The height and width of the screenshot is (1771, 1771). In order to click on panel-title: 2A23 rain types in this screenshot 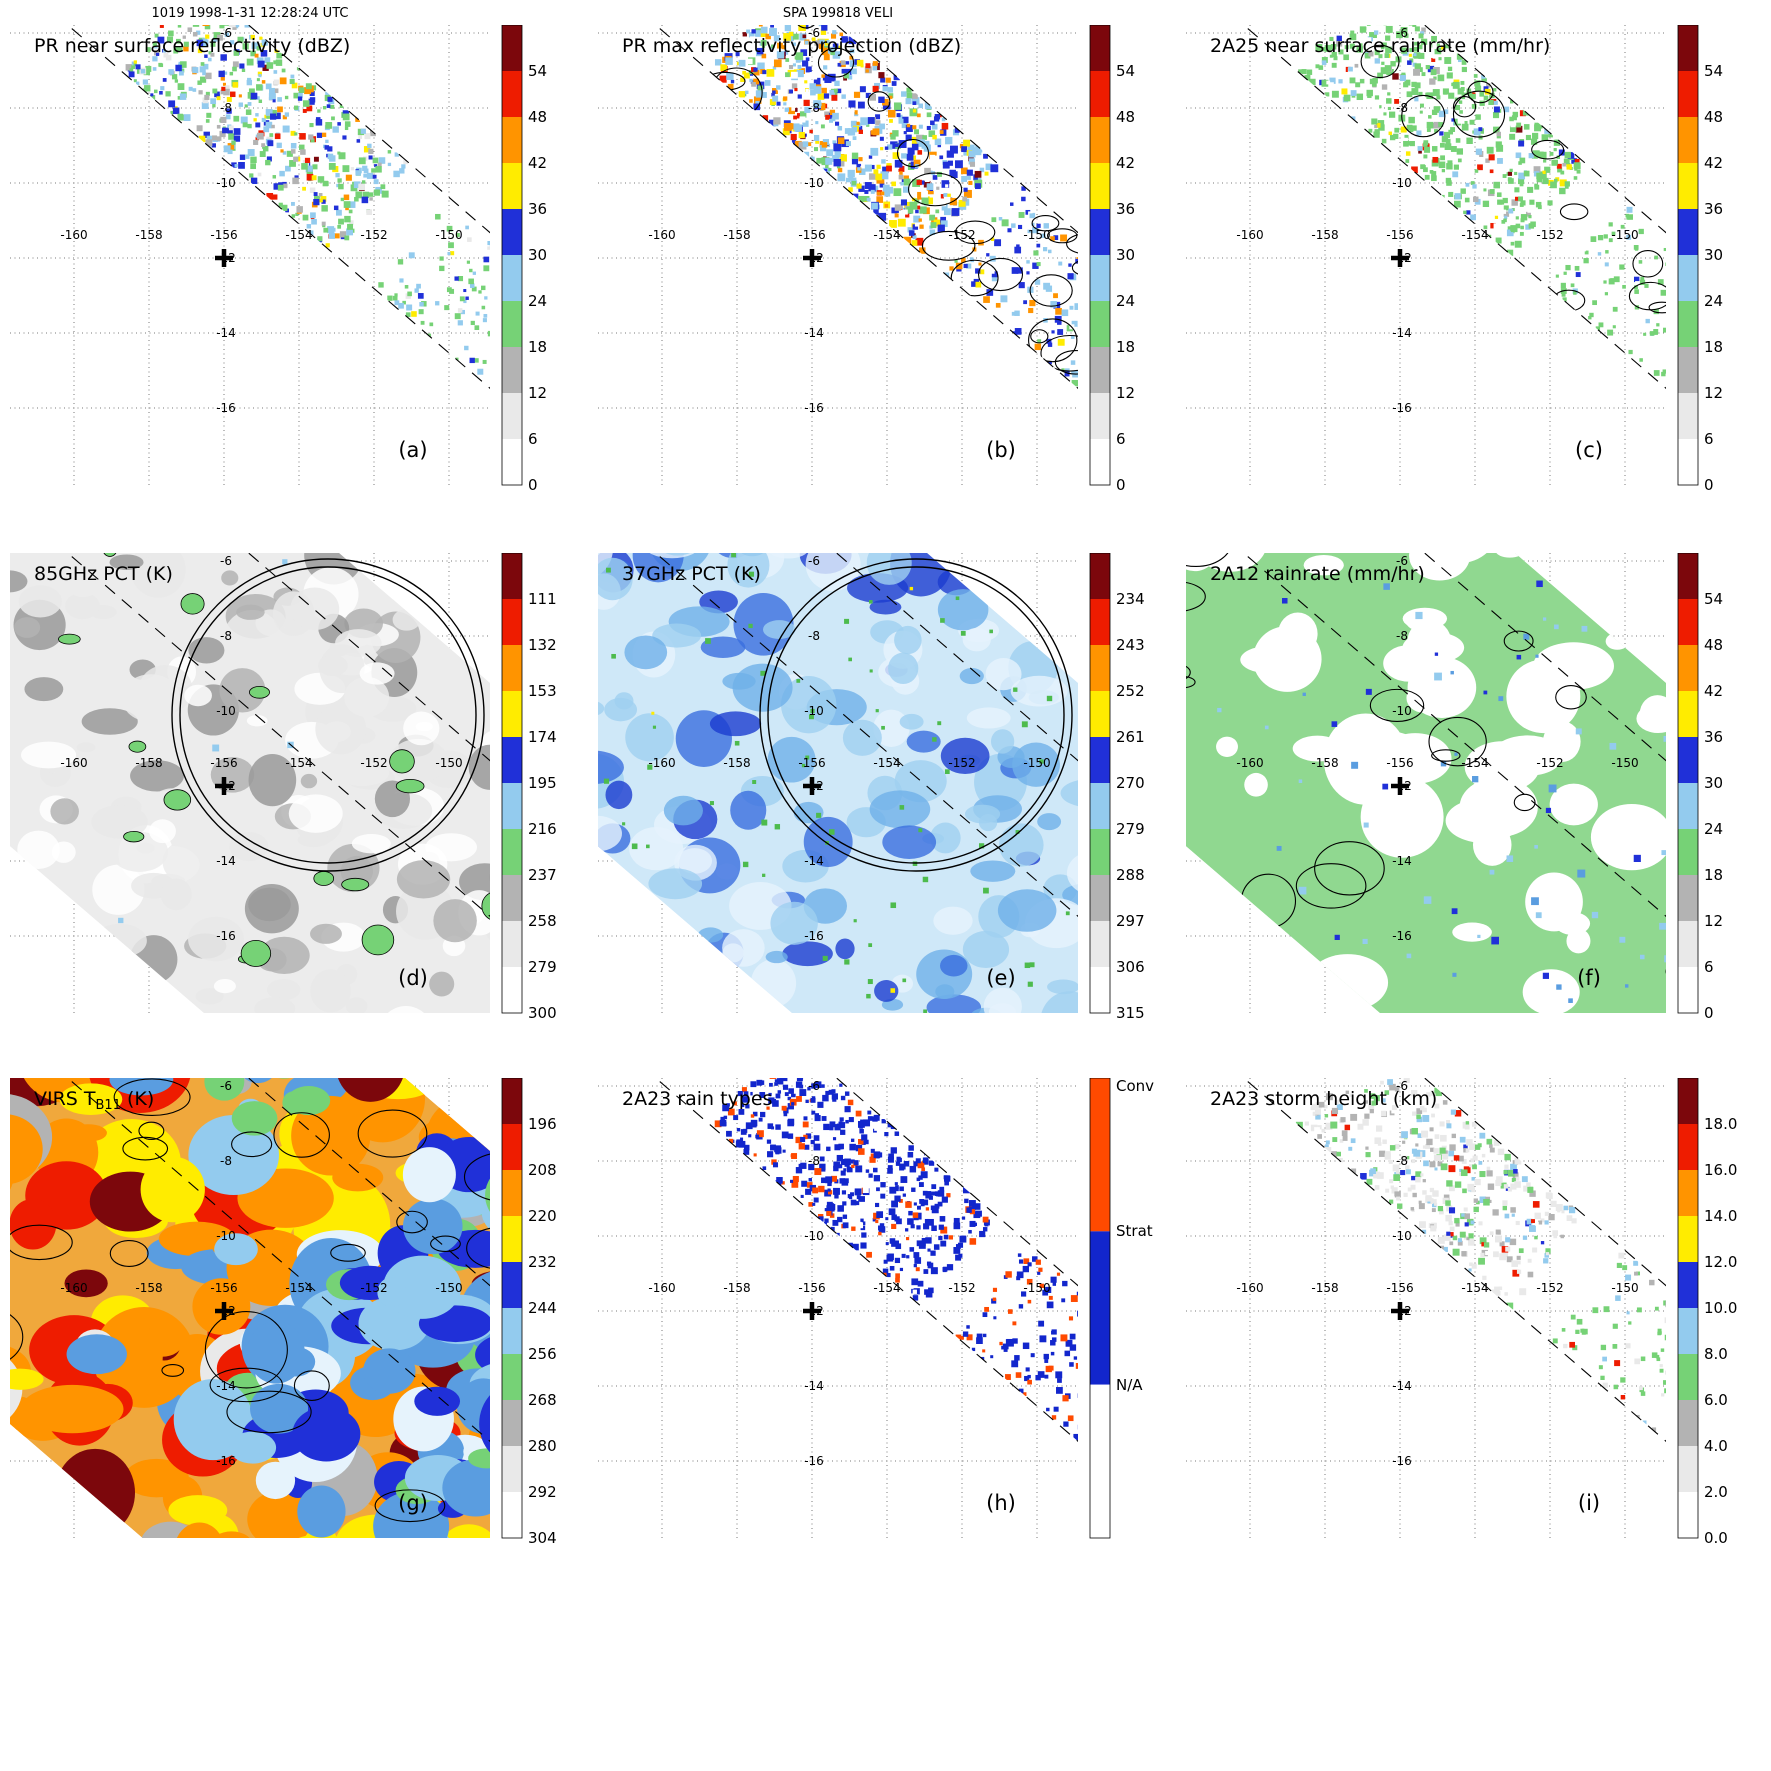, I will do `click(697, 1099)`.